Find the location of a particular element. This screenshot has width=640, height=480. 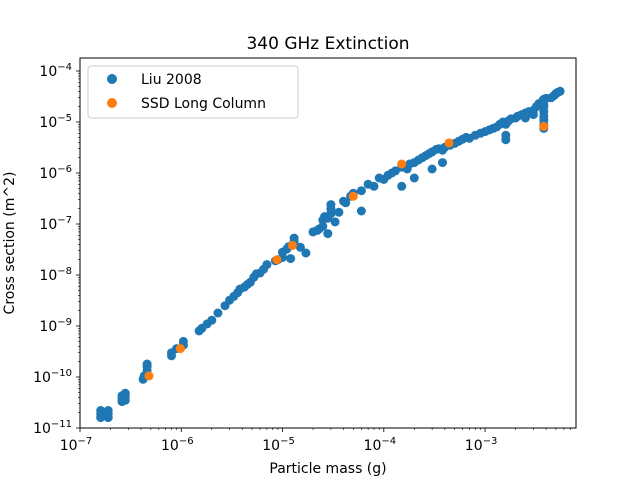

legend-marker-liu-2008 is located at coordinates (112, 79).